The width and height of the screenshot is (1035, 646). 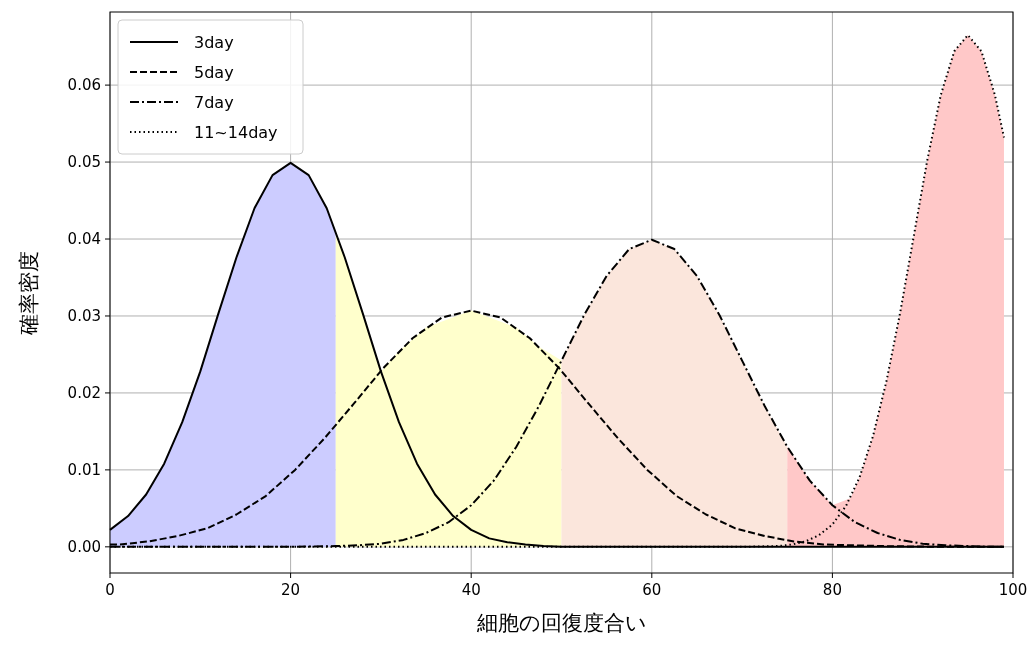 What do you see at coordinates (84, 546) in the screenshot?
I see `y-tick-label: 0.00` at bounding box center [84, 546].